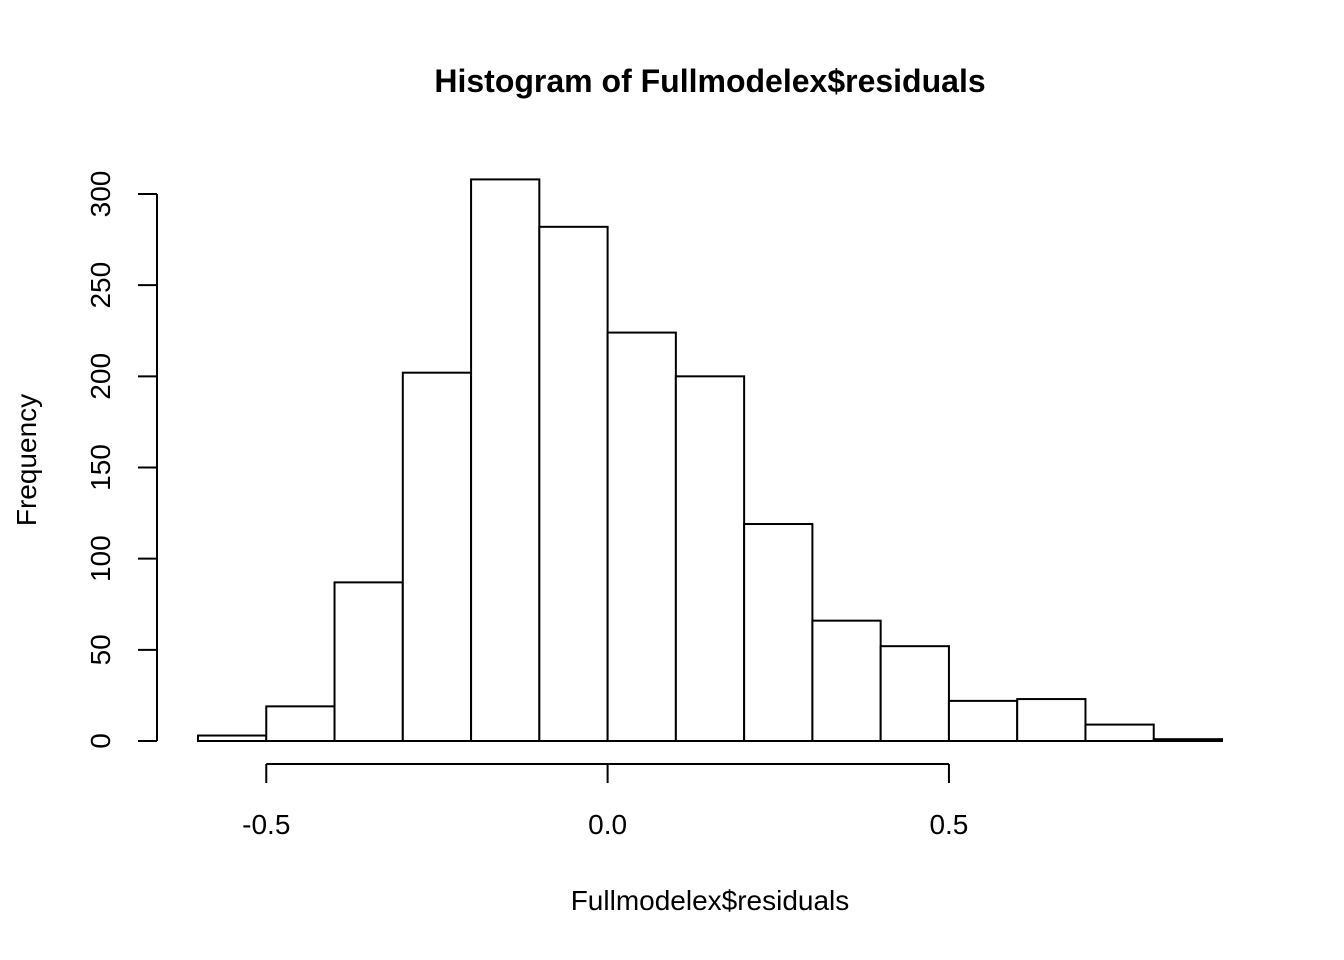 The height and width of the screenshot is (960, 1344). What do you see at coordinates (100, 649) in the screenshot?
I see `y-tick-label: 50` at bounding box center [100, 649].